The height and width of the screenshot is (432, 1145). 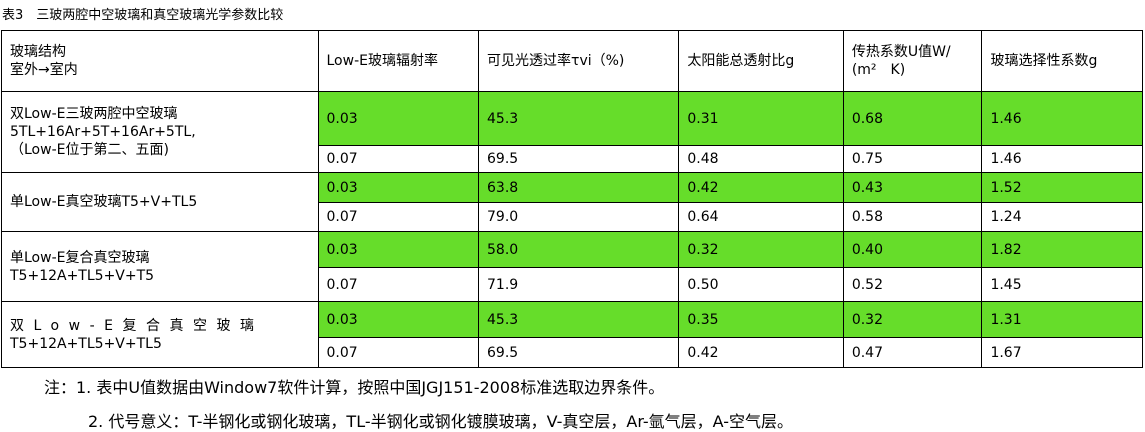 What do you see at coordinates (912, 284) in the screenshot?
I see `value-cell: 0.52` at bounding box center [912, 284].